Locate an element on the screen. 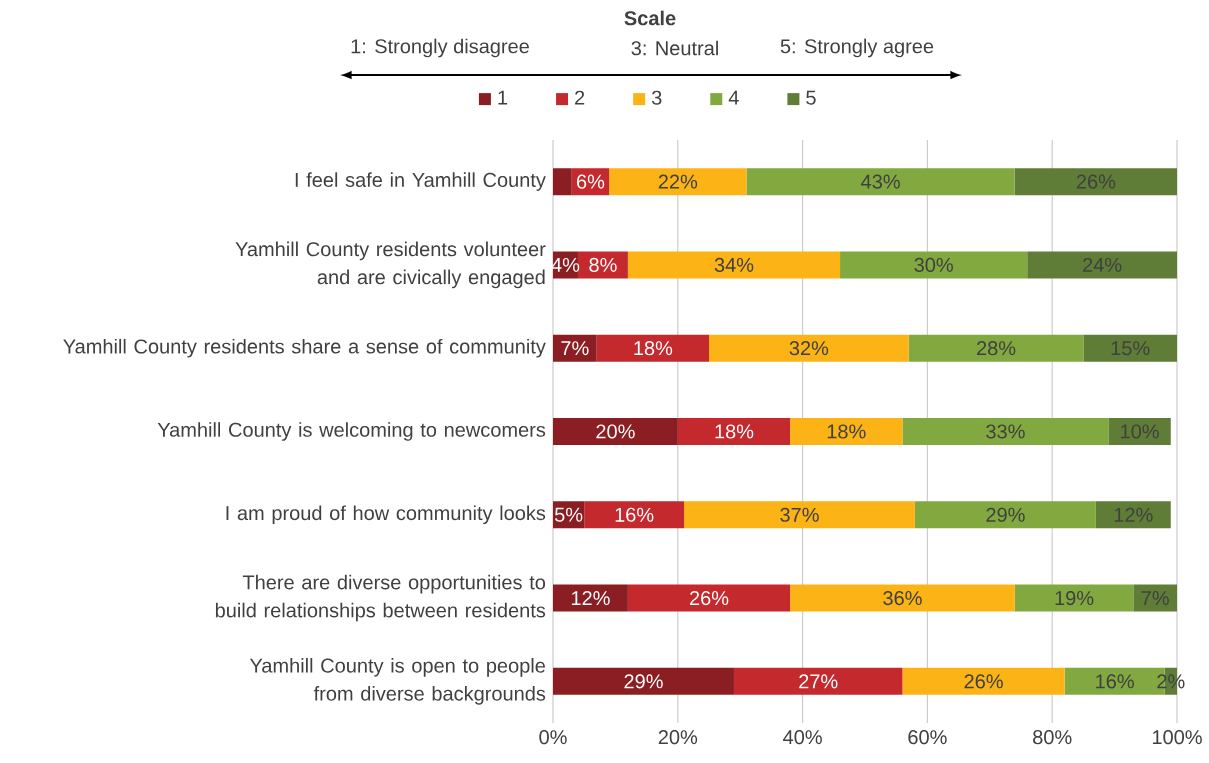 The image size is (1209, 763). y-tick-label: Yamhill County is welcoming to newcomers is located at coordinates (351, 431).